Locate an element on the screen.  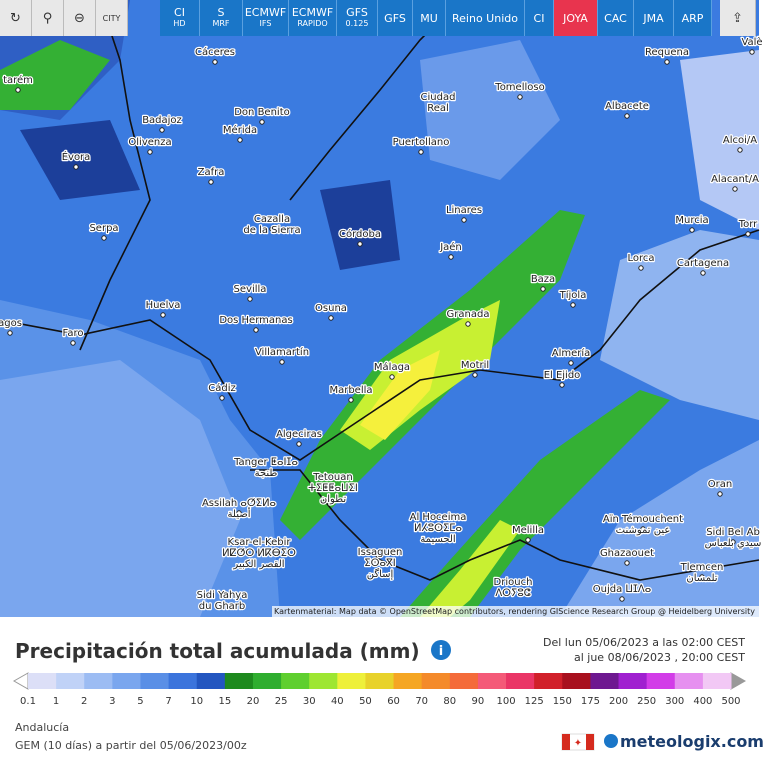
model-button: ECMWF IFS is located at coordinates (266, 18).